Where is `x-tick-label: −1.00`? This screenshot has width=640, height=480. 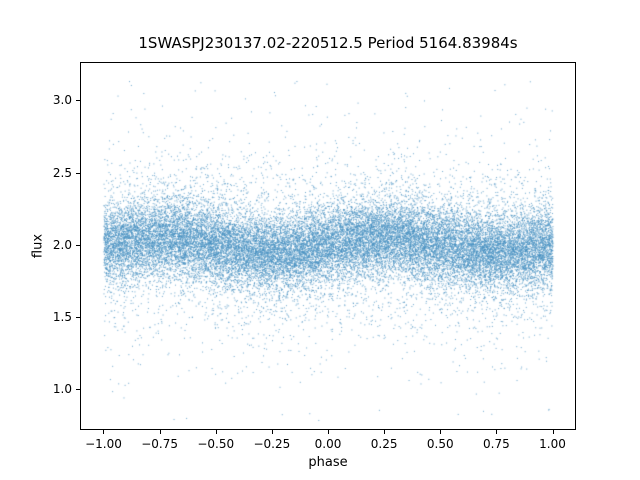
x-tick-label: −1.00 is located at coordinates (103, 444).